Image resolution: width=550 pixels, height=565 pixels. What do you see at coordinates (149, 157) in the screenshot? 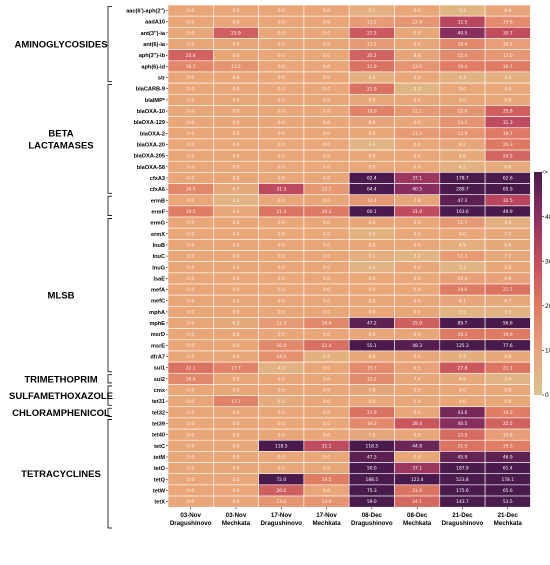
I see `row-label: blaOXA-205` at bounding box center [149, 157].